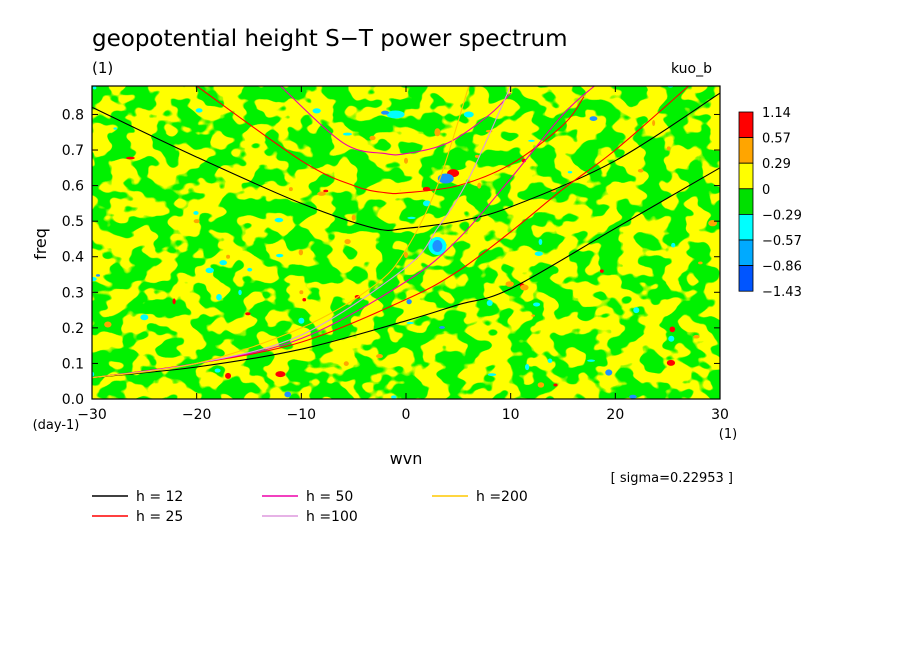  Describe the element at coordinates (159, 517) in the screenshot. I see `legend-label: h = 25` at that location.